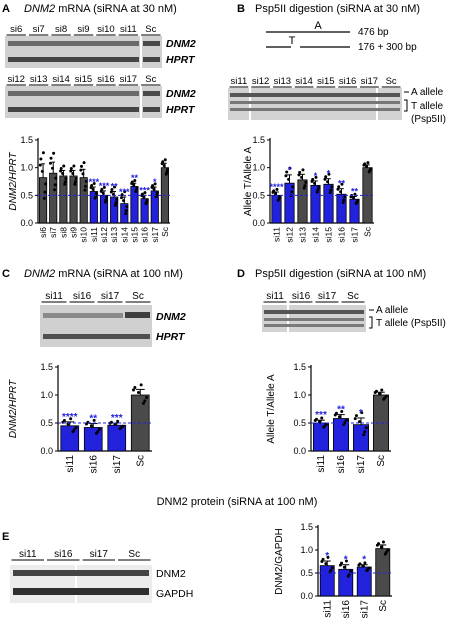 The image size is (474, 641). What do you see at coordinates (101, 576) in the screenshot?
I see `panel-e-gel: si11 si16 si17 Sc DNM2 GAPDH` at bounding box center [101, 576].